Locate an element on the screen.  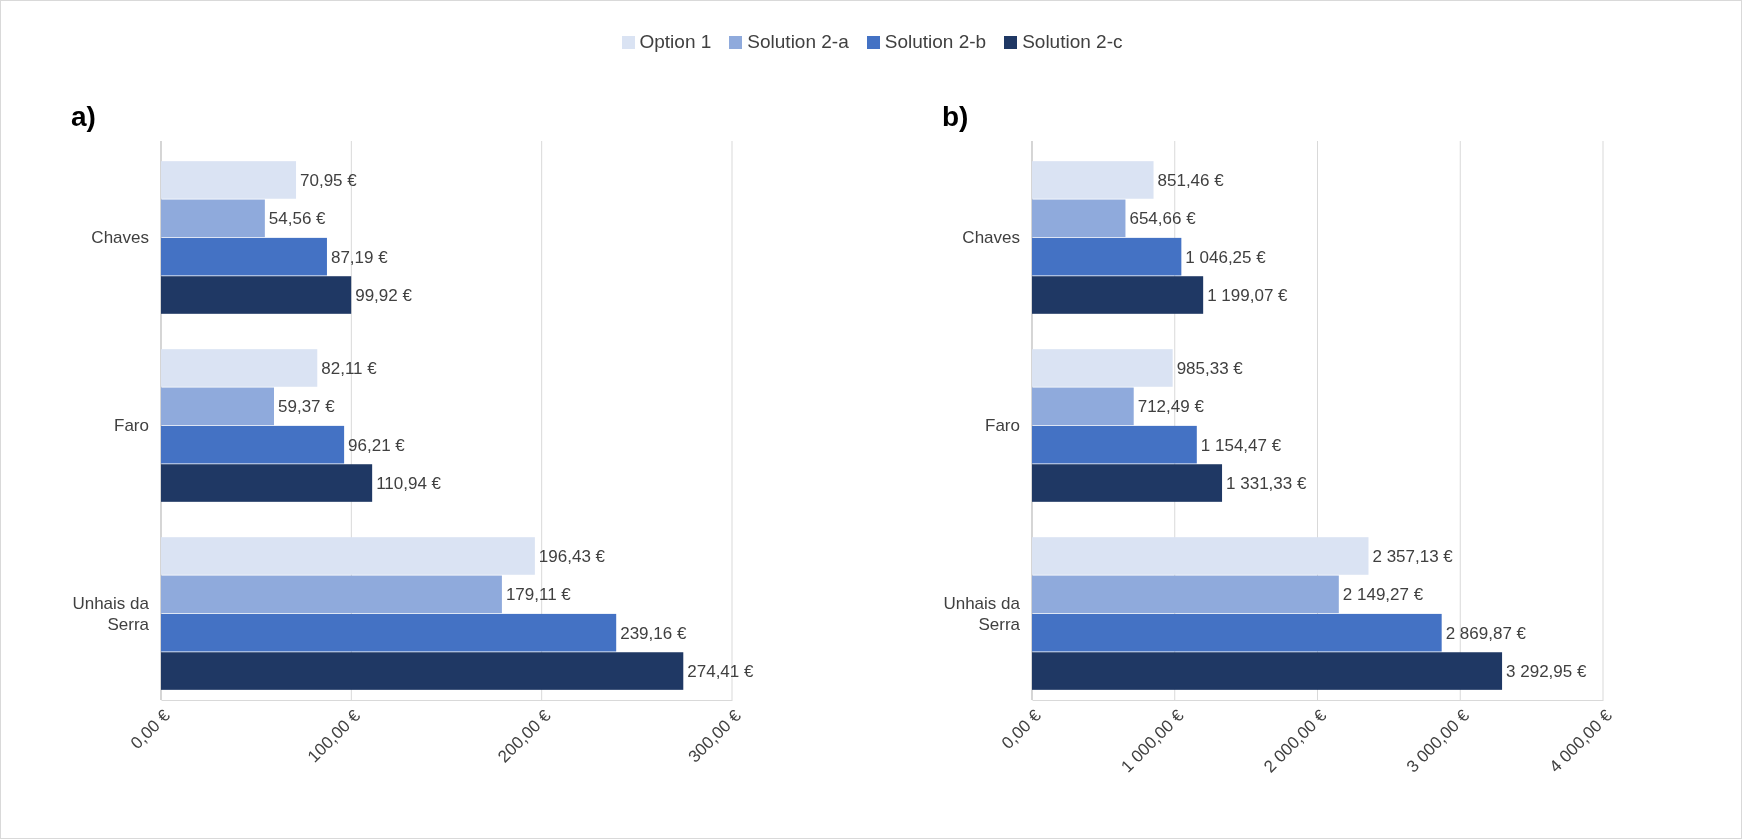
data-label: 99,92 € is located at coordinates (384, 295).